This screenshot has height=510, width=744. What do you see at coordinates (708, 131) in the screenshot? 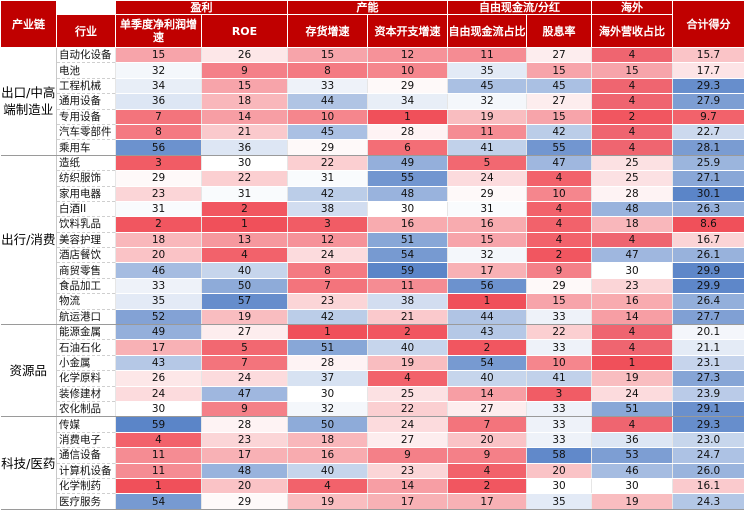
I see `cell-total-score: 22.7` at bounding box center [708, 131].